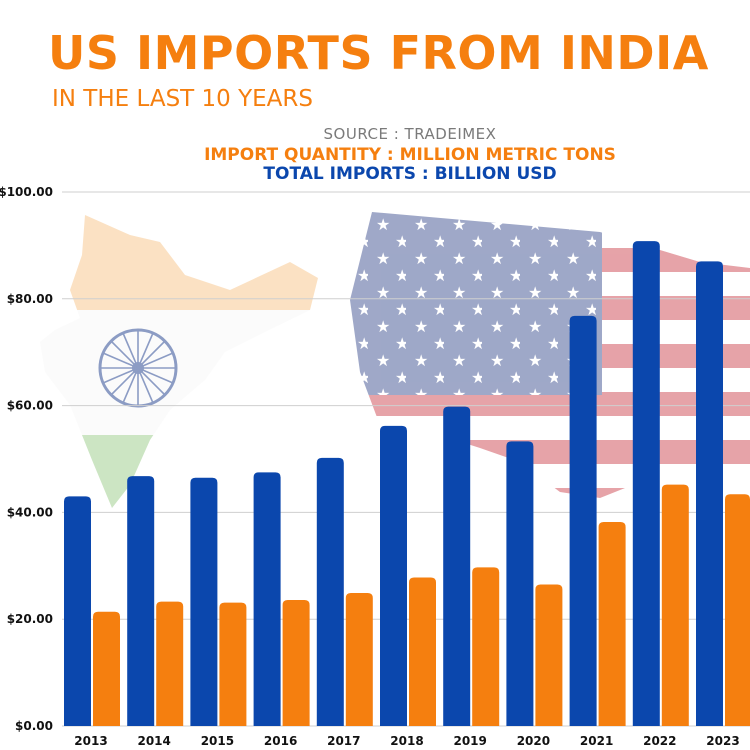 Image resolution: width=750 pixels, height=750 pixels. What do you see at coordinates (280, 741) in the screenshot?
I see `x-tick-label: 2016` at bounding box center [280, 741].